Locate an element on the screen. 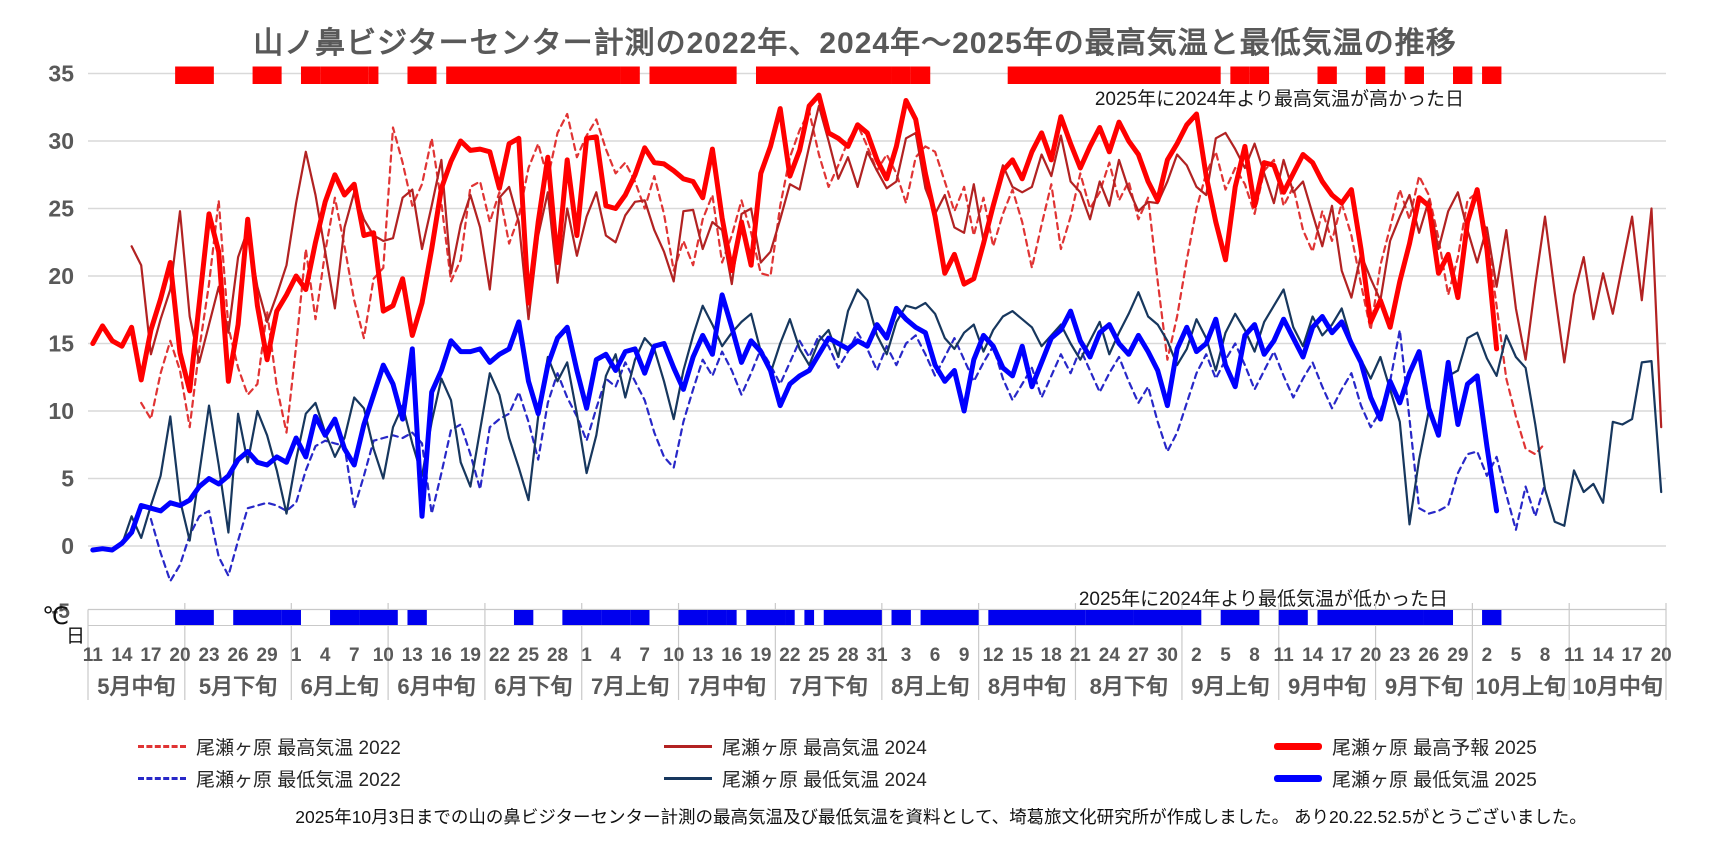  legend-swatch-min-2022-dashed-line is located at coordinates (162, 778).